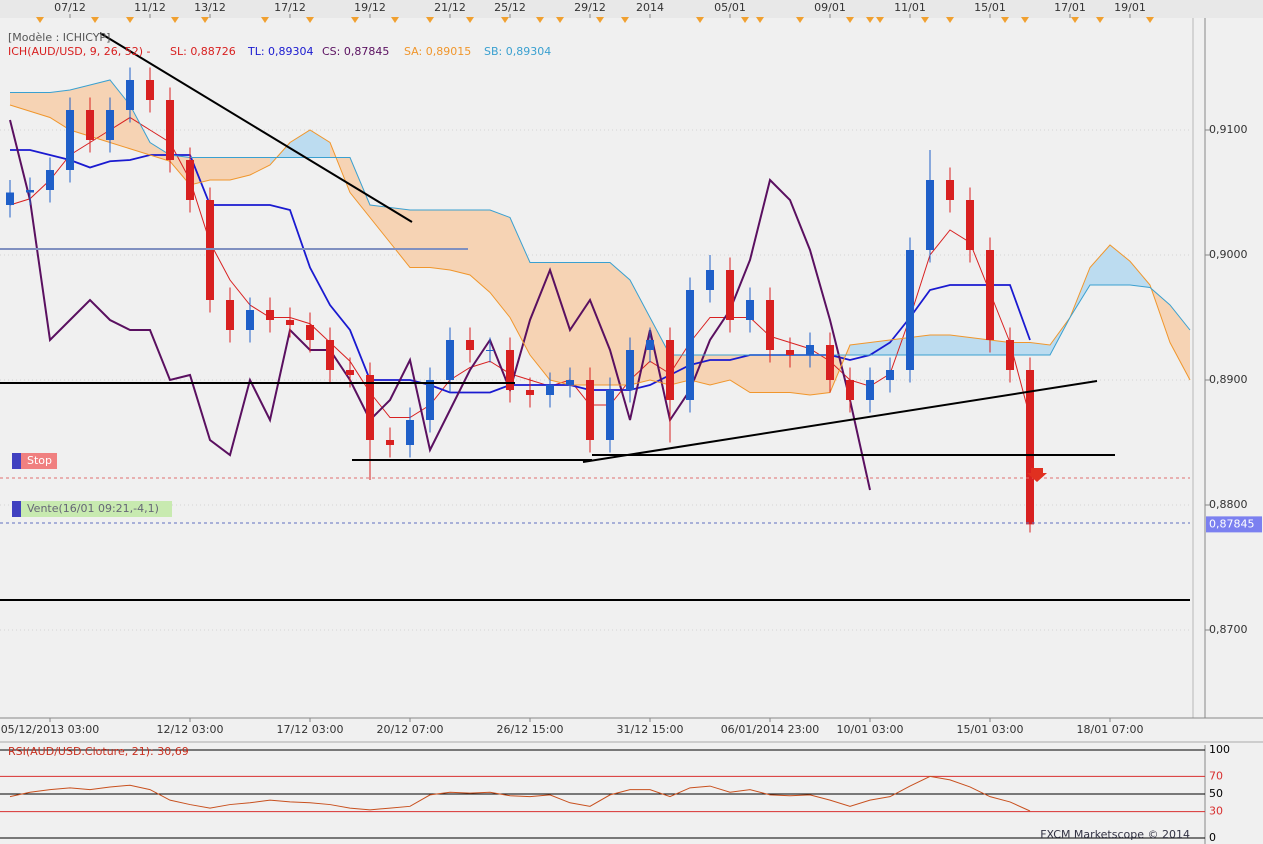  I want to click on legend-entry: TL: 0,89304, so click(280, 51).